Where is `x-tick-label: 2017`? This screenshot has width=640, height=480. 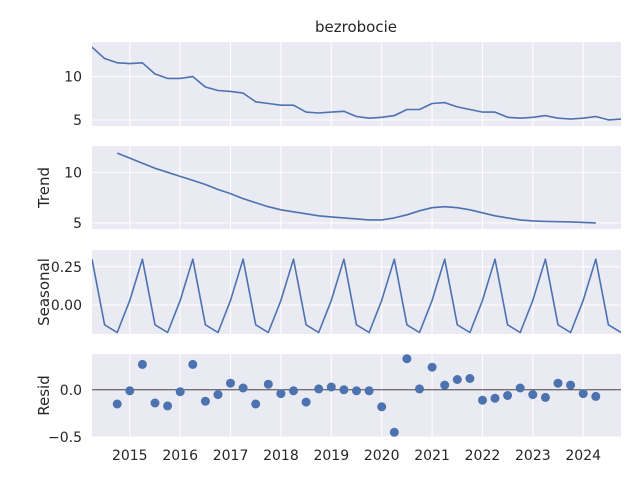
x-tick-label: 2017 is located at coordinates (231, 456).